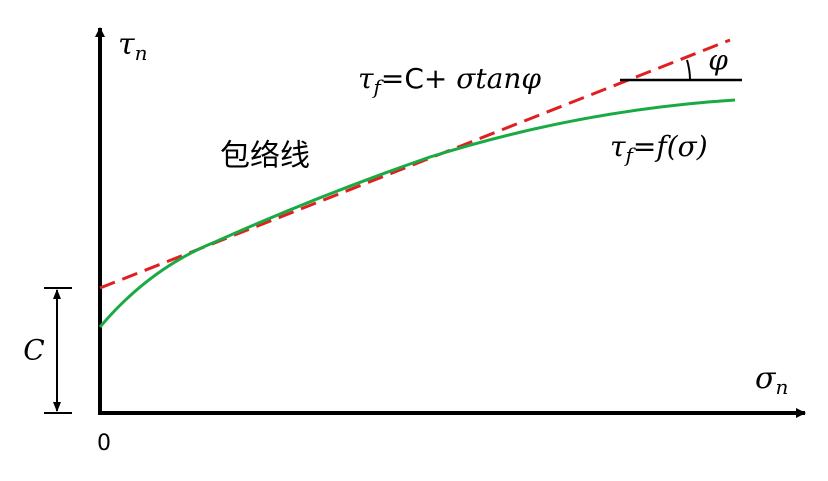 The width and height of the screenshot is (828, 481). What do you see at coordinates (771, 380) in the screenshot?
I see `x-axis-label: σn` at bounding box center [771, 380].